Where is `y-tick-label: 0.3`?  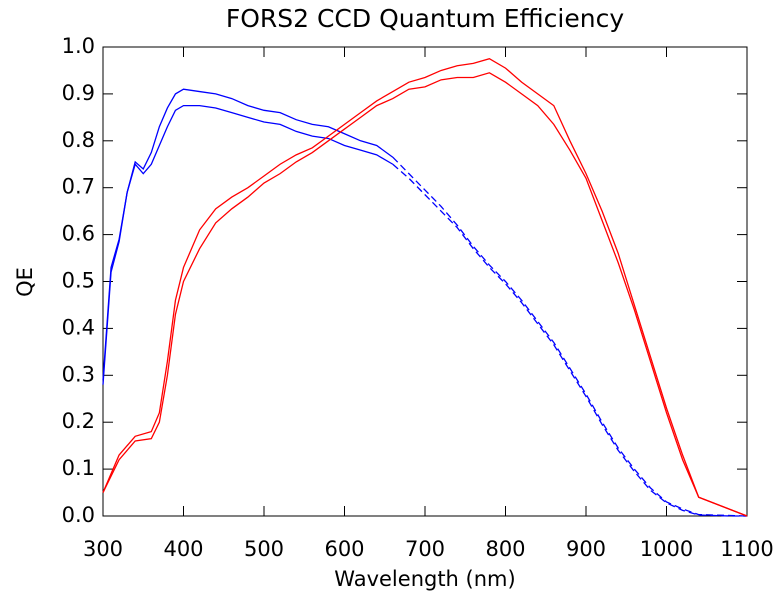
y-tick-label: 0.3 is located at coordinates (78, 374).